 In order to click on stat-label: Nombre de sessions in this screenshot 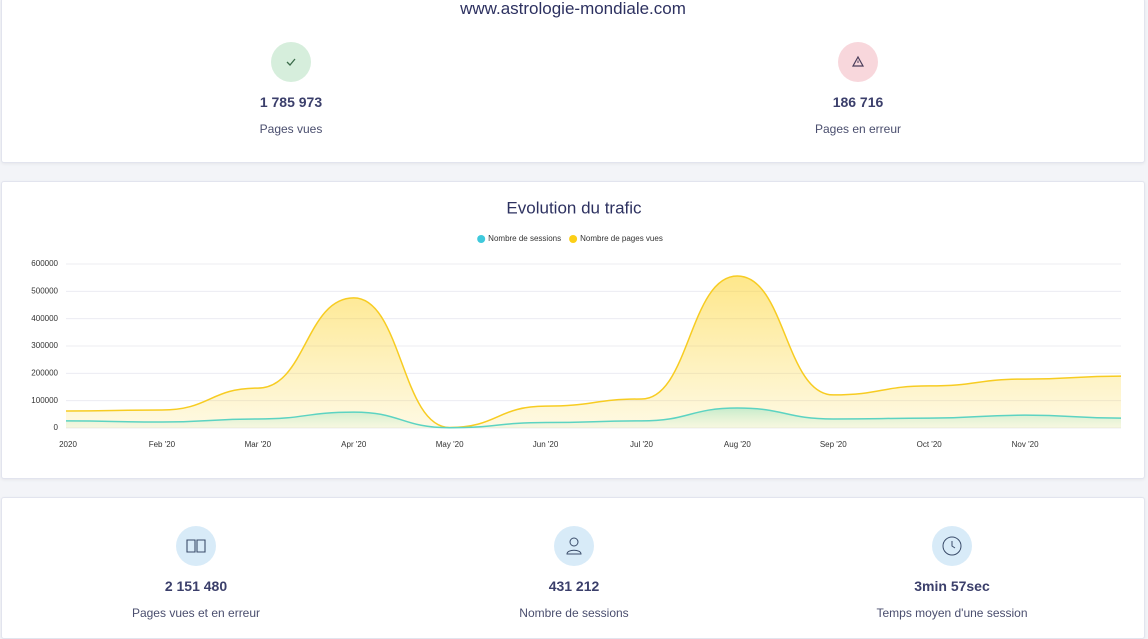, I will do `click(574, 613)`.